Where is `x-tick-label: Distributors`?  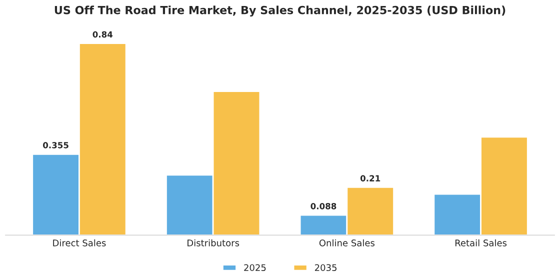
x-tick-label: Distributors is located at coordinates (214, 242).